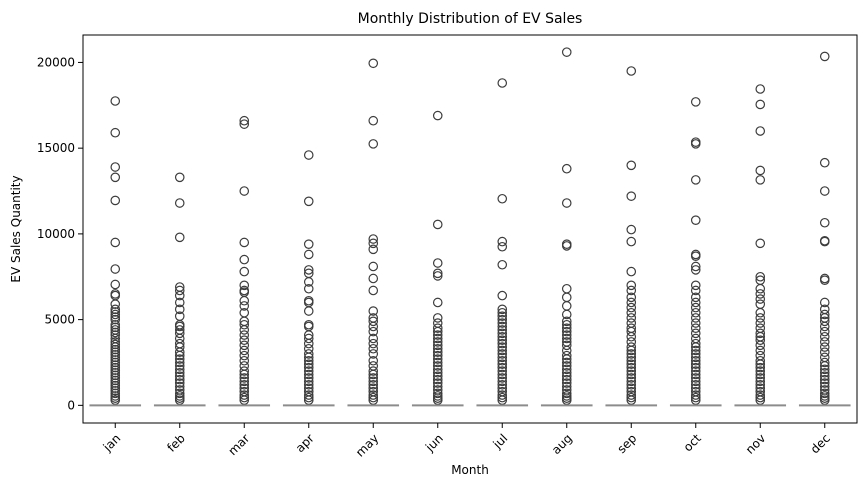  What do you see at coordinates (502, 242) in the screenshot?
I see `box-group-jul` at bounding box center [502, 242].